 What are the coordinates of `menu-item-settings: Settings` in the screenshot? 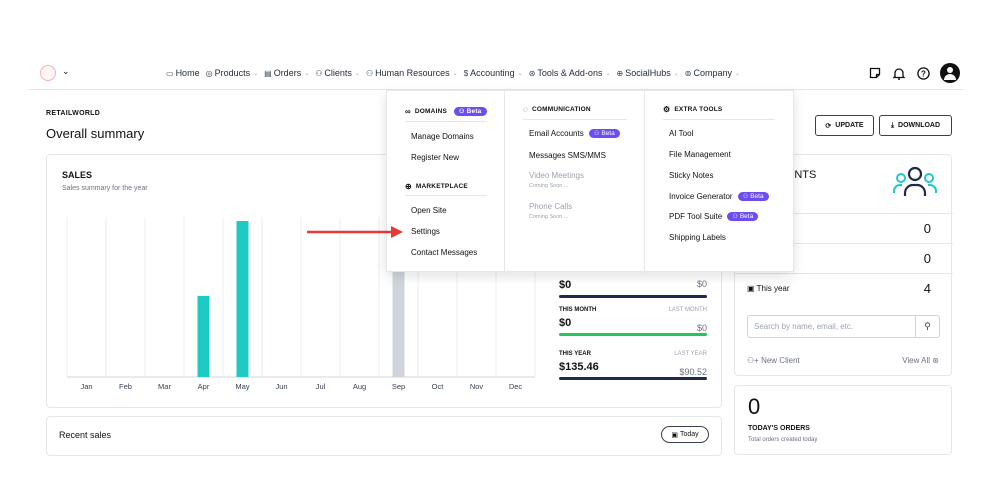 It's located at (425, 231).